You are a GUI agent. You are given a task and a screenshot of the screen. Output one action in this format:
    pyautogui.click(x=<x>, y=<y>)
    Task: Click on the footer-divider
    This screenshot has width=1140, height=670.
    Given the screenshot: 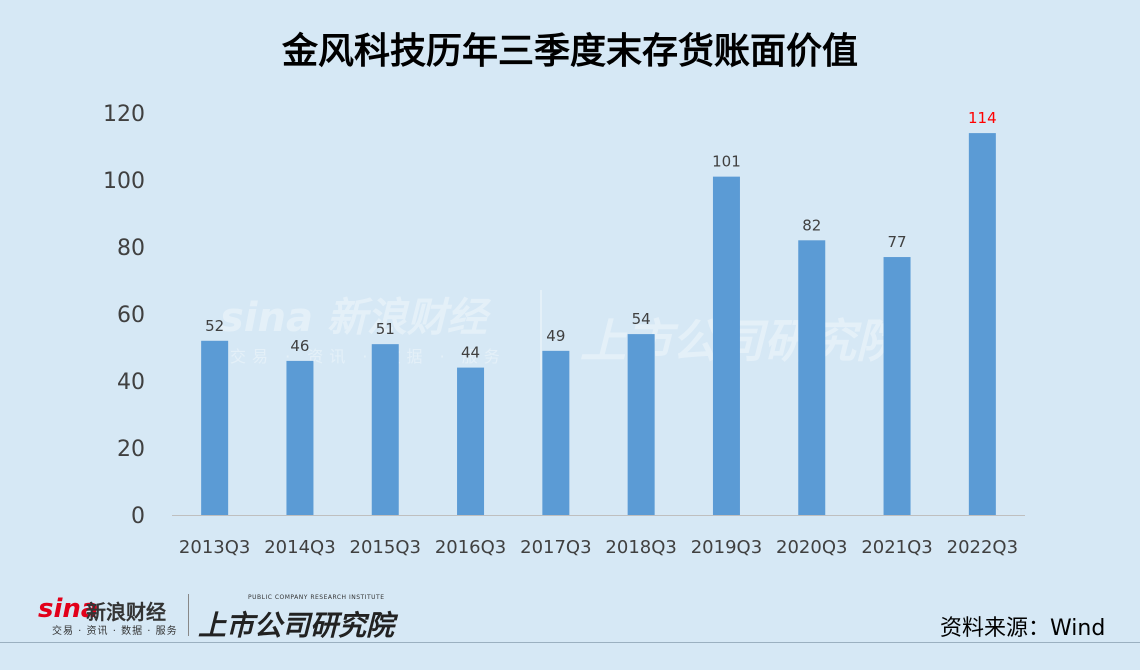 What is the action you would take?
    pyautogui.click(x=570, y=642)
    